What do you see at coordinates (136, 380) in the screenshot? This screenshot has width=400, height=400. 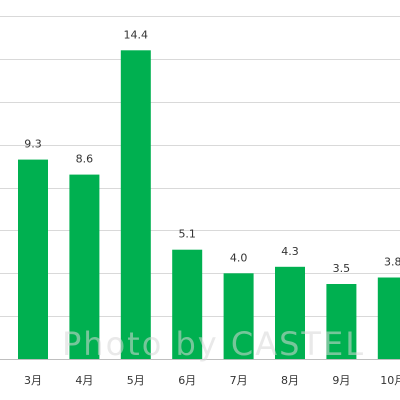 I see `x-tick-label: 5月` at bounding box center [136, 380].